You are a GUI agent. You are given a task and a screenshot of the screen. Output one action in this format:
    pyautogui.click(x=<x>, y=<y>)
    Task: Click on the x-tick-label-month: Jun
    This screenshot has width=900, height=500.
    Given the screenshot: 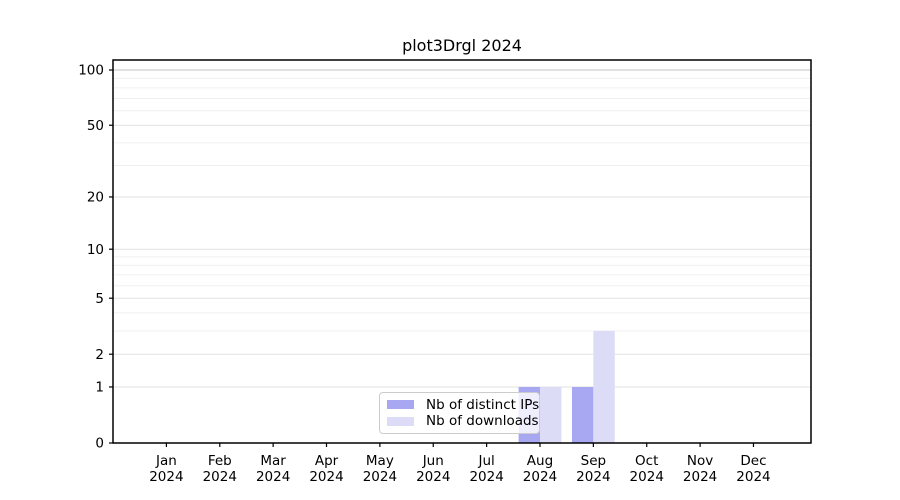 What is the action you would take?
    pyautogui.click(x=433, y=461)
    